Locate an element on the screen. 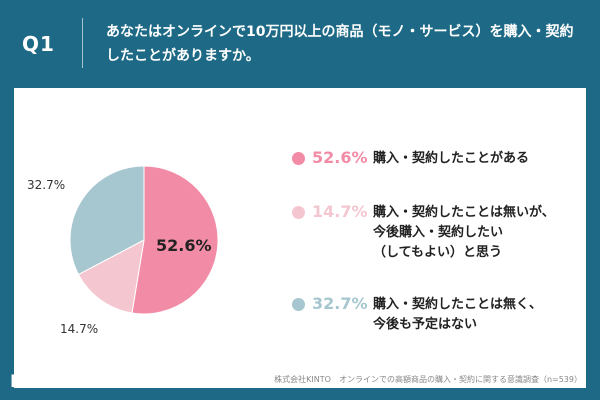  kinto-logo: KINTO is located at coordinates (52, 382).